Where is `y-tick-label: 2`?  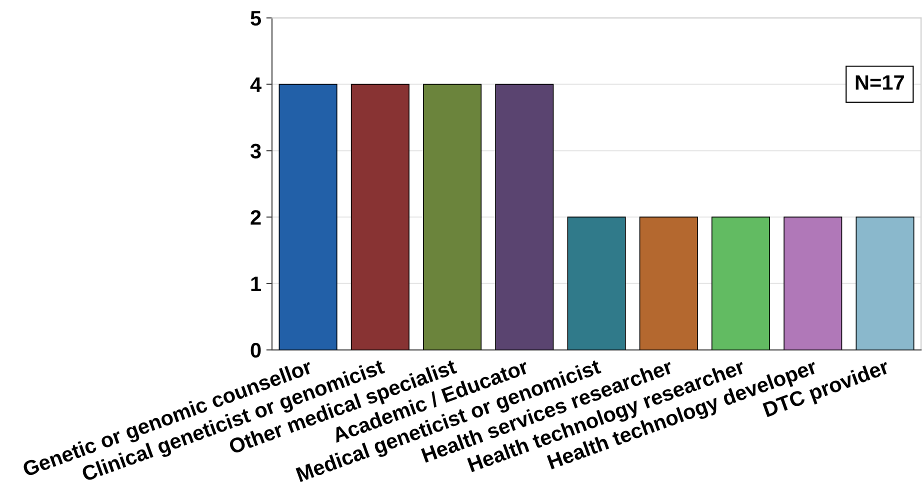 y-tick-label: 2 is located at coordinates (255, 217).